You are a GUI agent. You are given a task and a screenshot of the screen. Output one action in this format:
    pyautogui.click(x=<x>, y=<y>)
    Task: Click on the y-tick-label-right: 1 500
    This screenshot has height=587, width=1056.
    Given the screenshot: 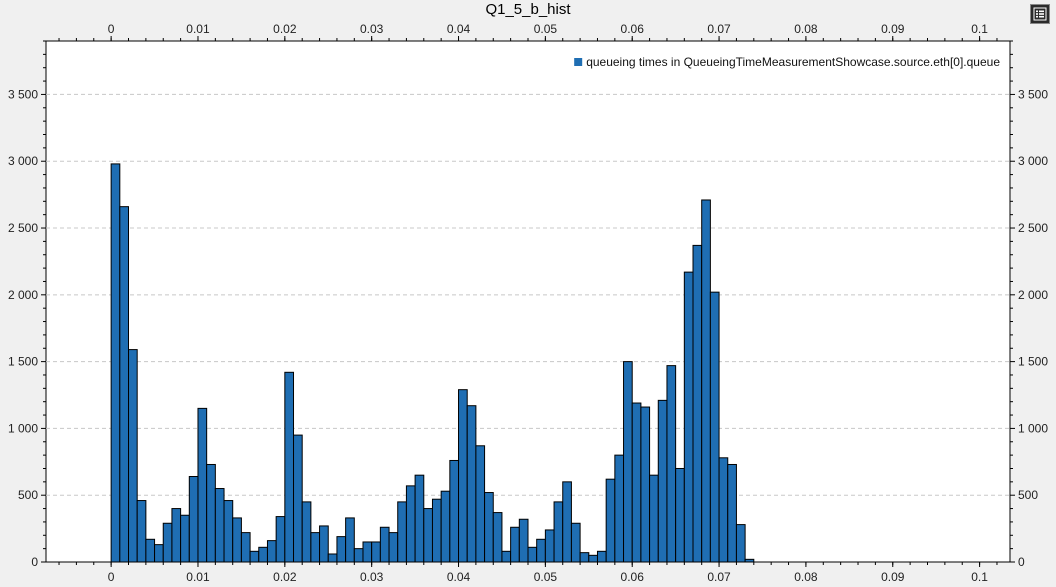 What is the action you would take?
    pyautogui.click(x=1033, y=362)
    